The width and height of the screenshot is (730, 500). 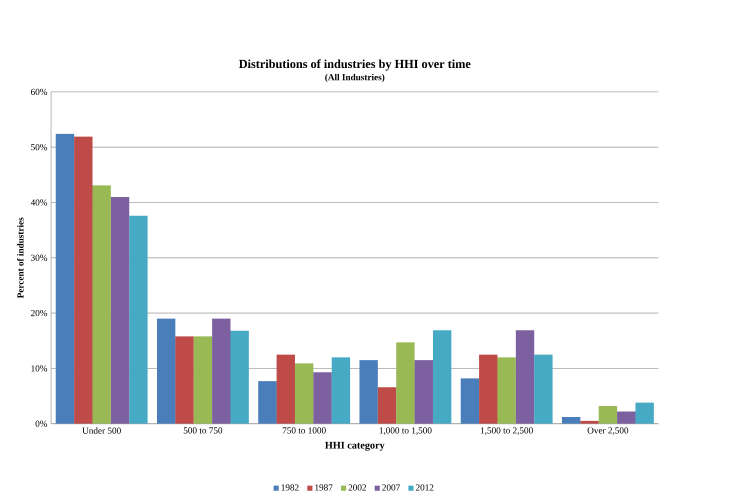 I want to click on chart-subtitle: (All Industries), so click(x=354, y=78).